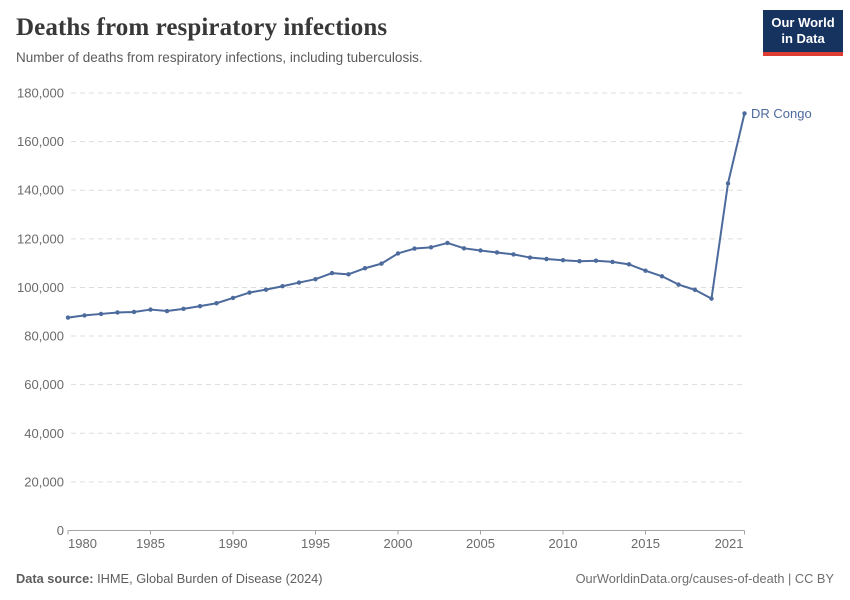 This screenshot has height=600, width=850. I want to click on y-axis-tick-label: 140,000, so click(40, 190).